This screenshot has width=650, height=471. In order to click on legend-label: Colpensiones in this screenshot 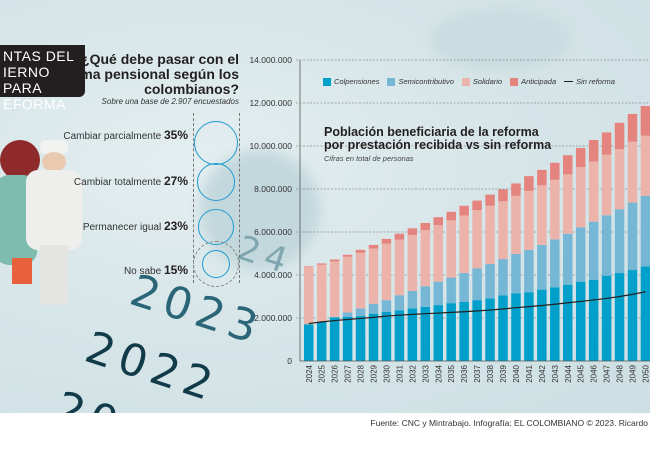, I will do `click(357, 81)`.